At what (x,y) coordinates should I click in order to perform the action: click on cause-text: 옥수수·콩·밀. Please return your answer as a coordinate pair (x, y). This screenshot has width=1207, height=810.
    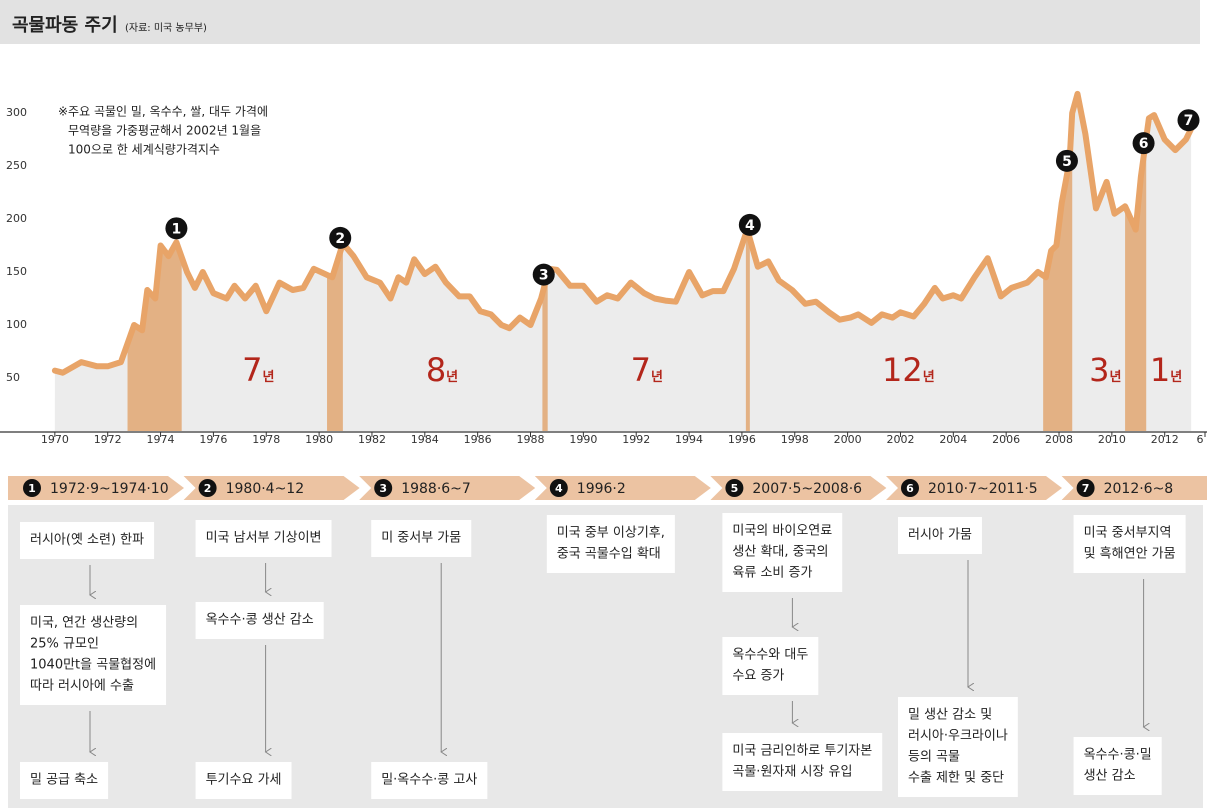
    Looking at the image, I should click on (1118, 755).